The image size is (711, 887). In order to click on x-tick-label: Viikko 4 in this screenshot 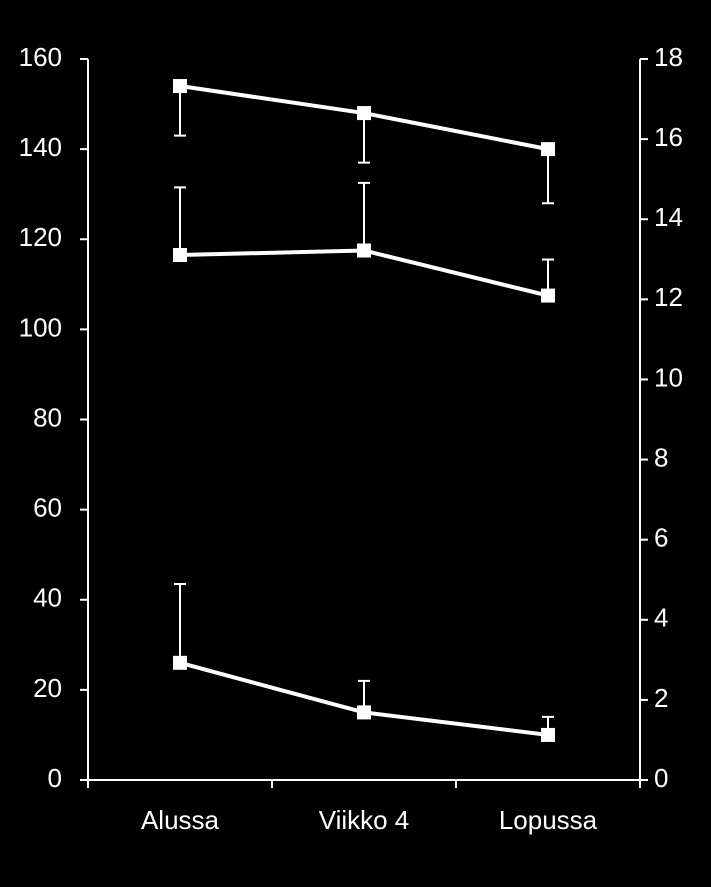, I will do `click(364, 820)`.